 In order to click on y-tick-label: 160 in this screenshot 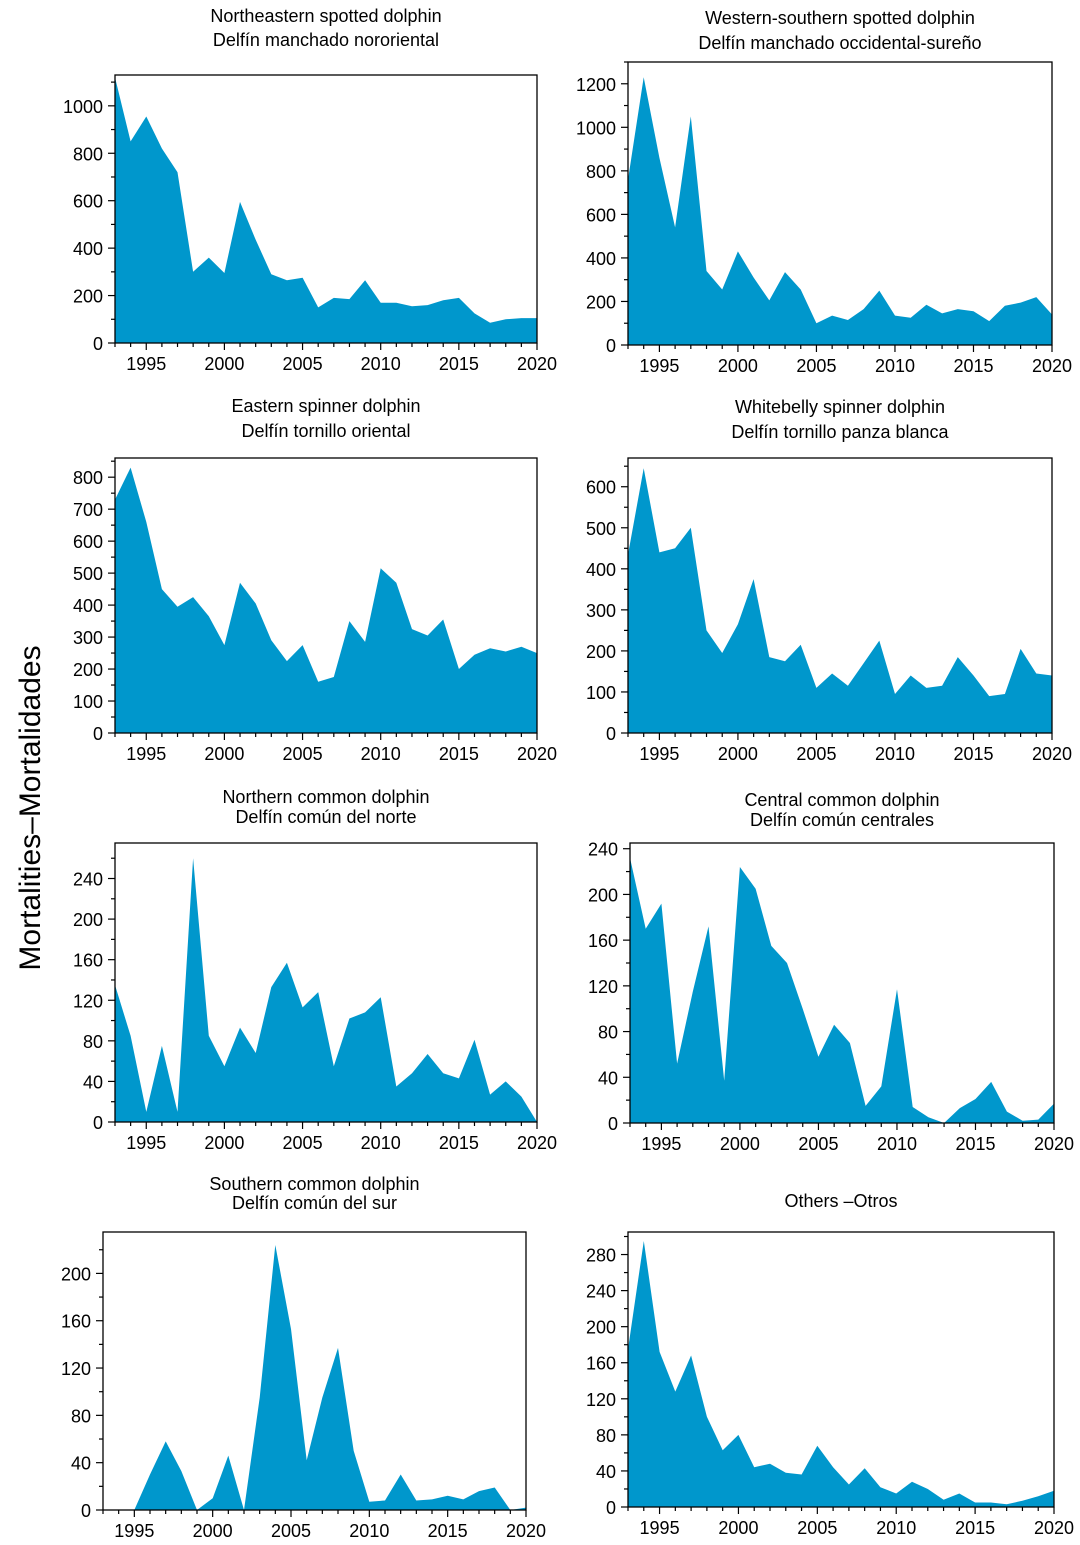, I will do `click(88, 961)`.